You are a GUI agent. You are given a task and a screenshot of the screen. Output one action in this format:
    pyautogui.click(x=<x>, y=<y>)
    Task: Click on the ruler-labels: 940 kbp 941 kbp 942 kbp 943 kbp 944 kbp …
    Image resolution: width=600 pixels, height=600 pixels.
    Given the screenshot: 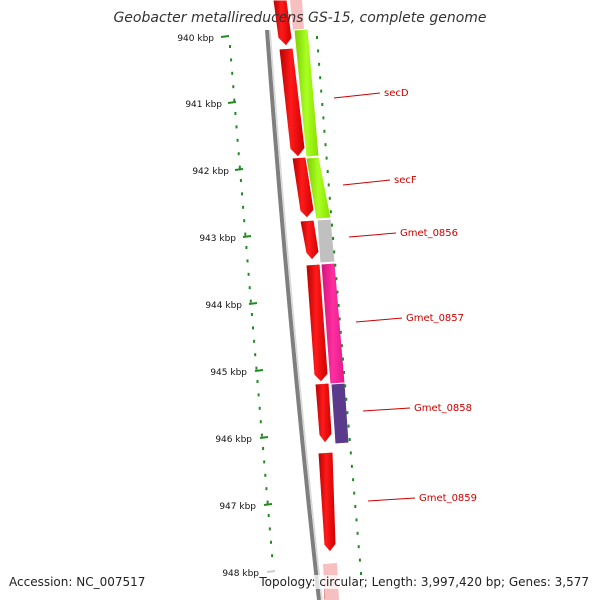 What is the action you would take?
    pyautogui.click(x=218, y=306)
    